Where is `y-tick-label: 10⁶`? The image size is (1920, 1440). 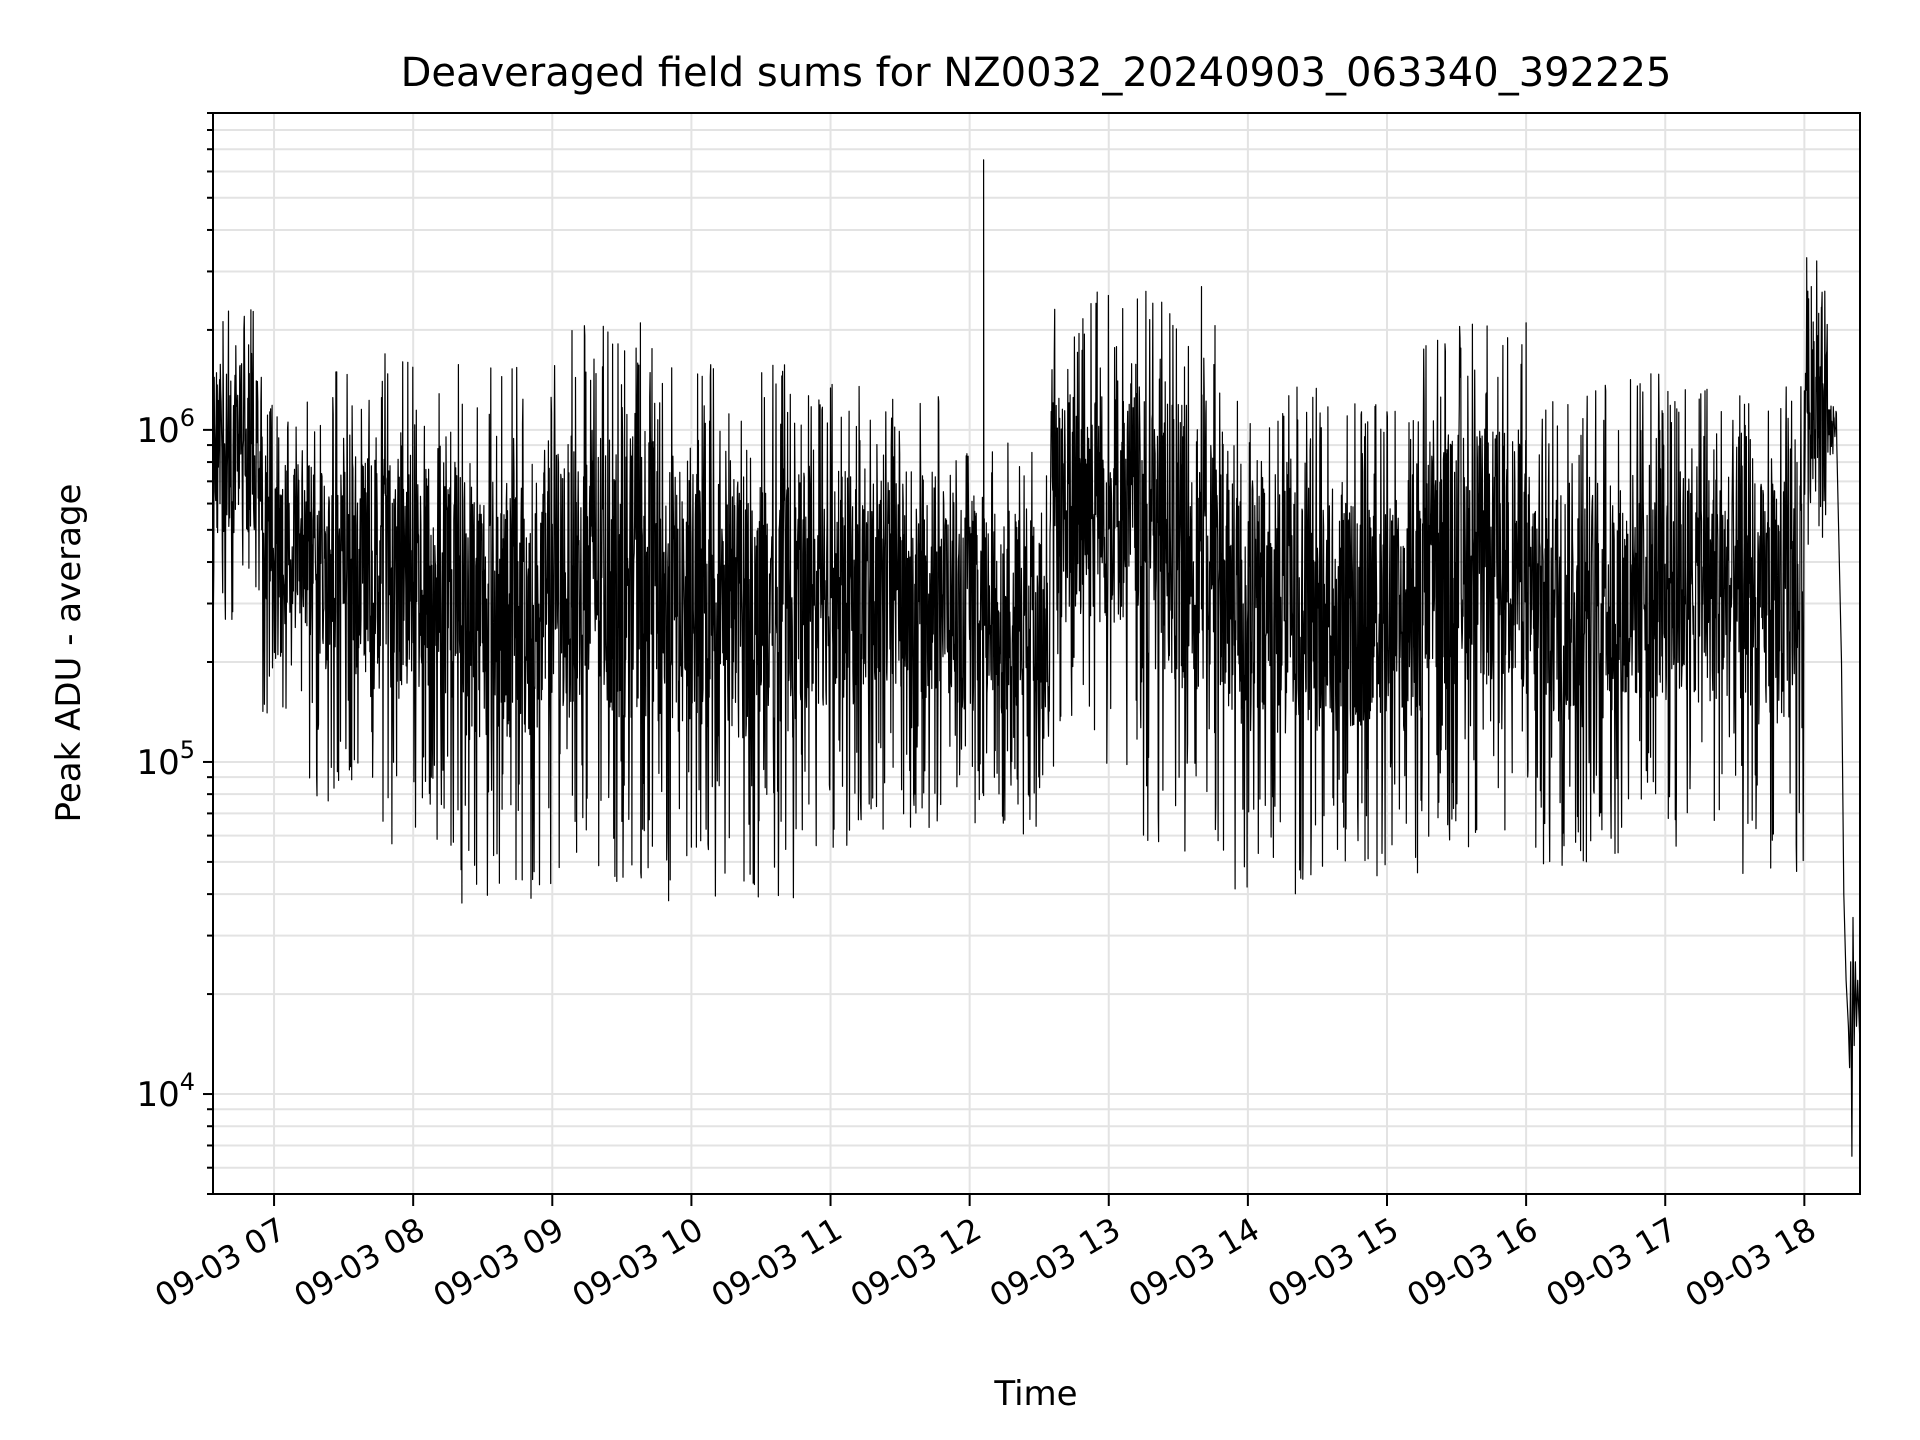
y-tick-label: 10⁶ is located at coordinates (165, 427).